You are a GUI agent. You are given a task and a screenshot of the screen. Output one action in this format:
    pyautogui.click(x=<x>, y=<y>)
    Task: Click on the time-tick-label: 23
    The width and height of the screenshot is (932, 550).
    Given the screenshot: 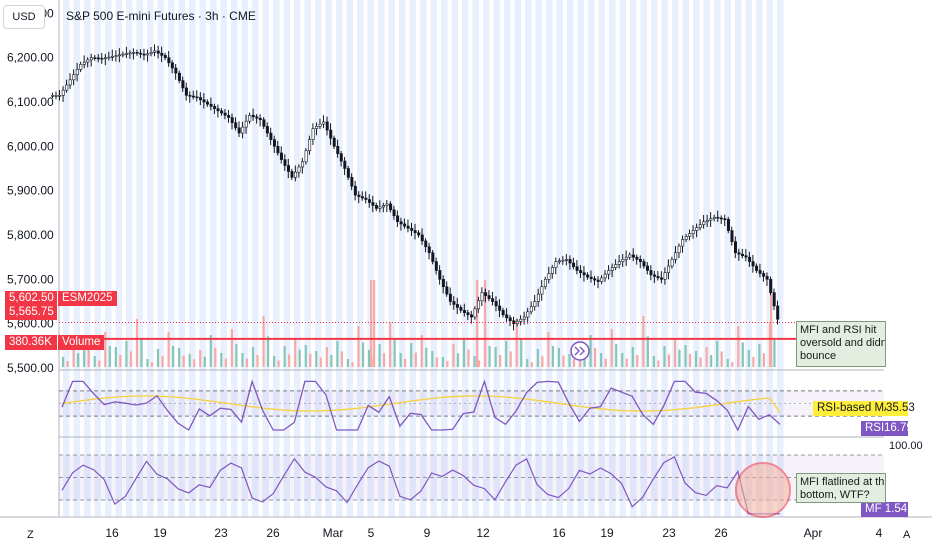 What is the action you would take?
    pyautogui.click(x=669, y=533)
    